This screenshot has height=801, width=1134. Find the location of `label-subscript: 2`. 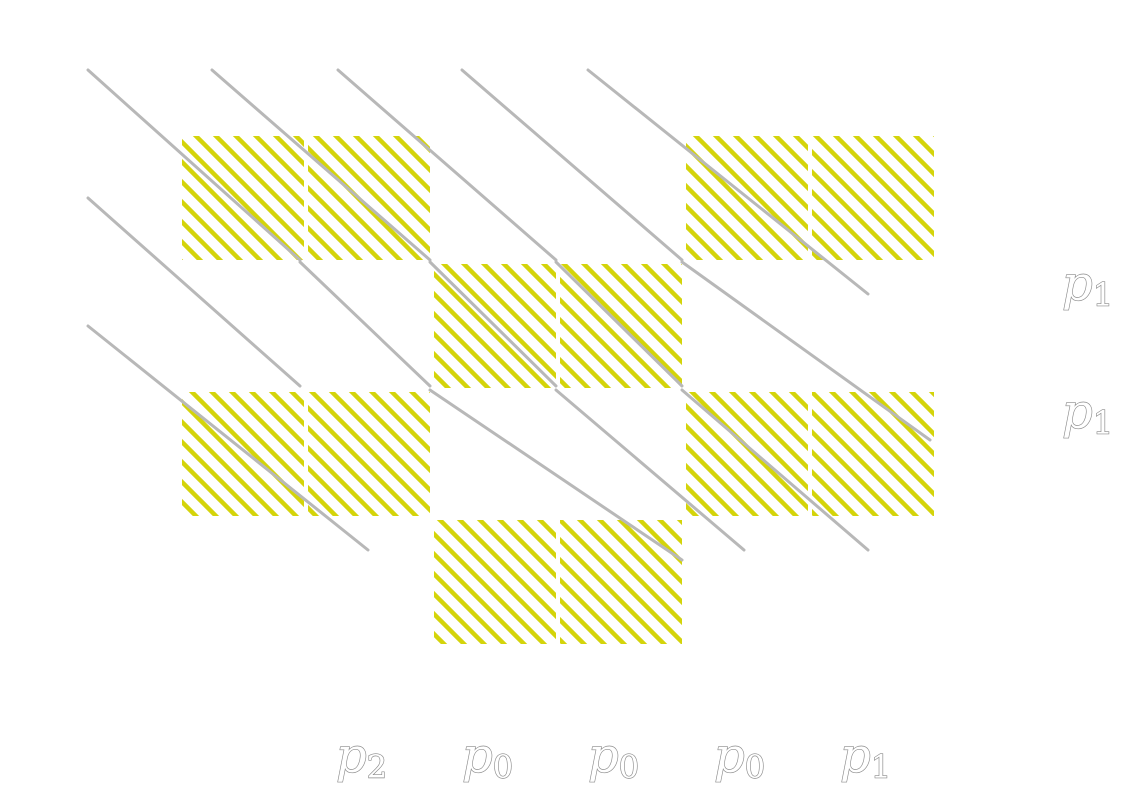

label-subscript: 2 is located at coordinates (377, 767).